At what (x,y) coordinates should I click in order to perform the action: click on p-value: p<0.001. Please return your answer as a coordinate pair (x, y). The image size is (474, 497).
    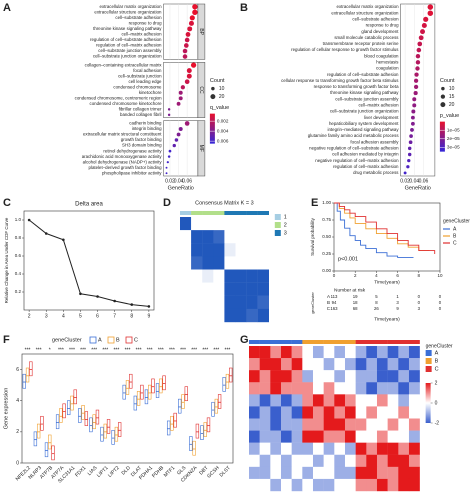
    Looking at the image, I should click on (348, 259).